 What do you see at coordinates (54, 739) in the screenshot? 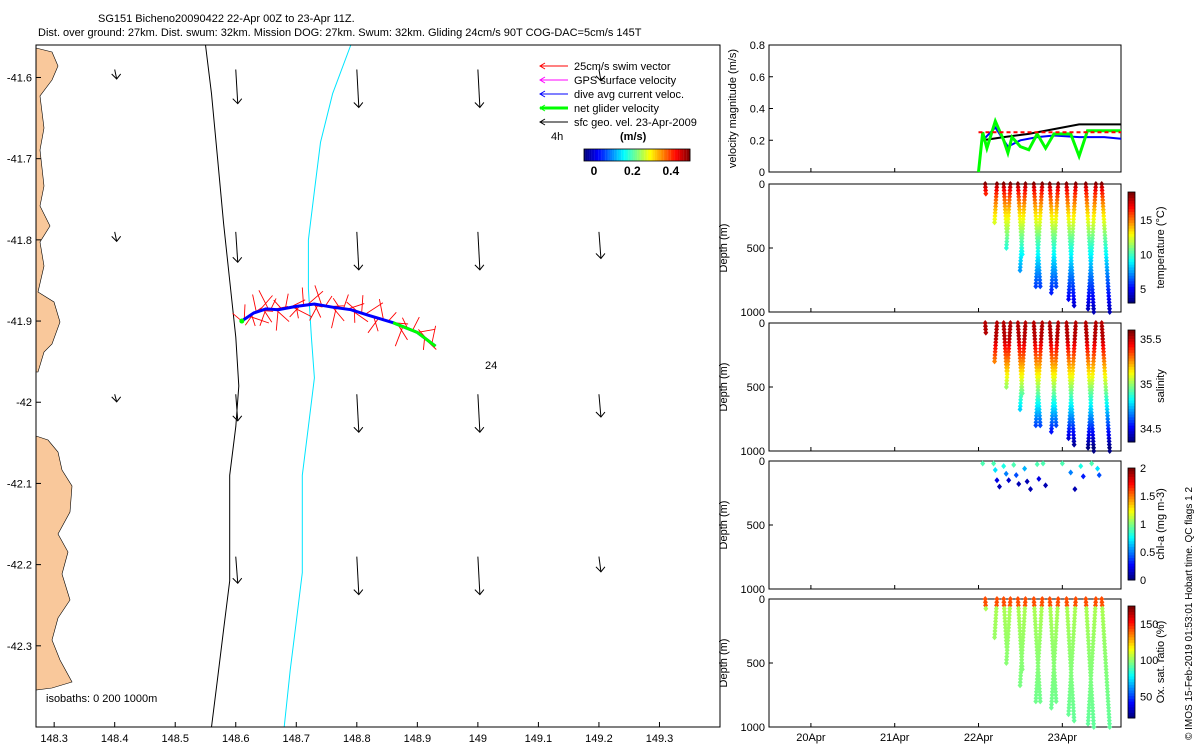
I see `map-x-tick-label: 148.3` at bounding box center [54, 739].